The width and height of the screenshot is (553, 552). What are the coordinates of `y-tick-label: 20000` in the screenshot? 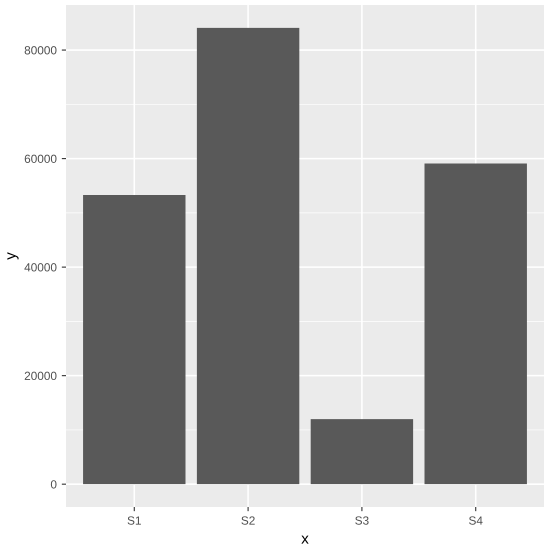 It's located at (40, 376).